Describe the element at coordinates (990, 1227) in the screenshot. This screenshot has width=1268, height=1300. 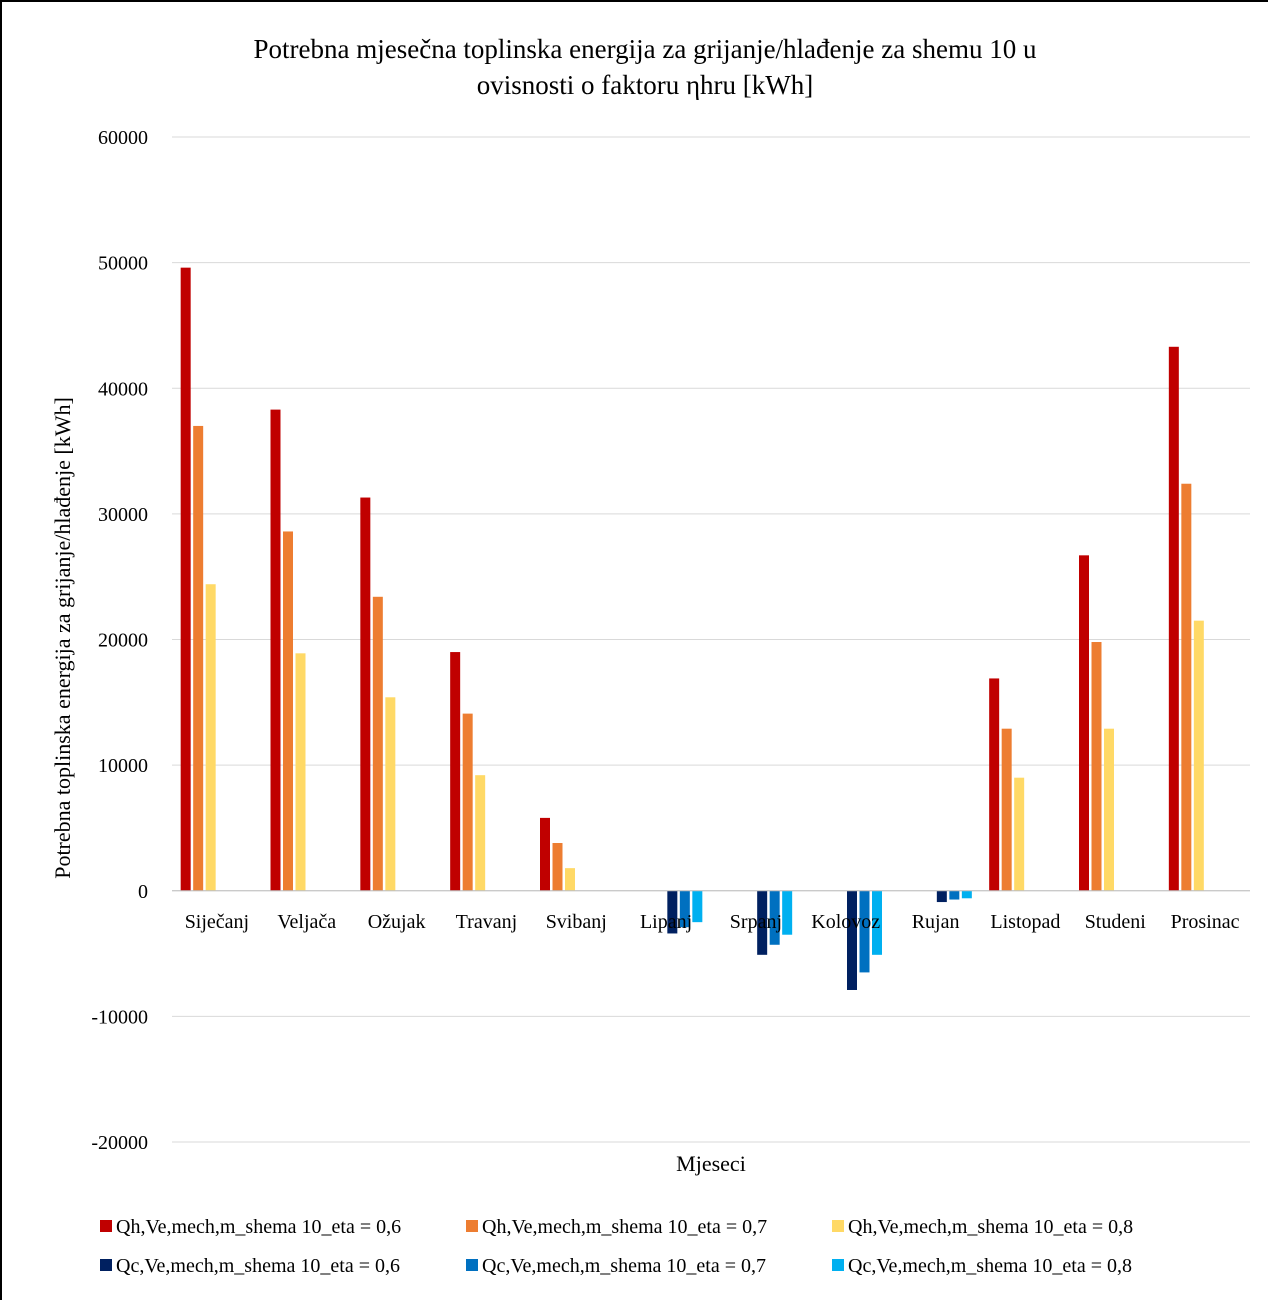
I see `legend-label: Qh,Ve,mech,m_shema 10_eta = 0,8` at that location.